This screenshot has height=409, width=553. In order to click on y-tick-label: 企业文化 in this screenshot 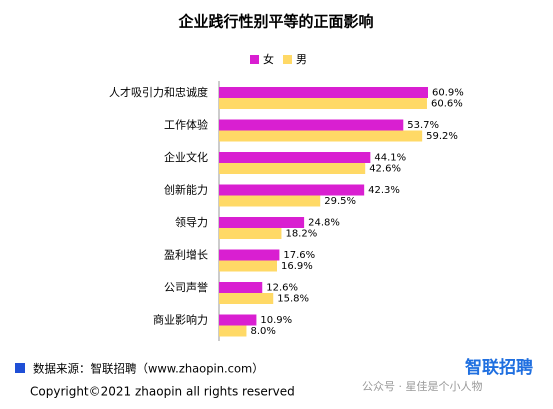, I will do `click(186, 157)`.